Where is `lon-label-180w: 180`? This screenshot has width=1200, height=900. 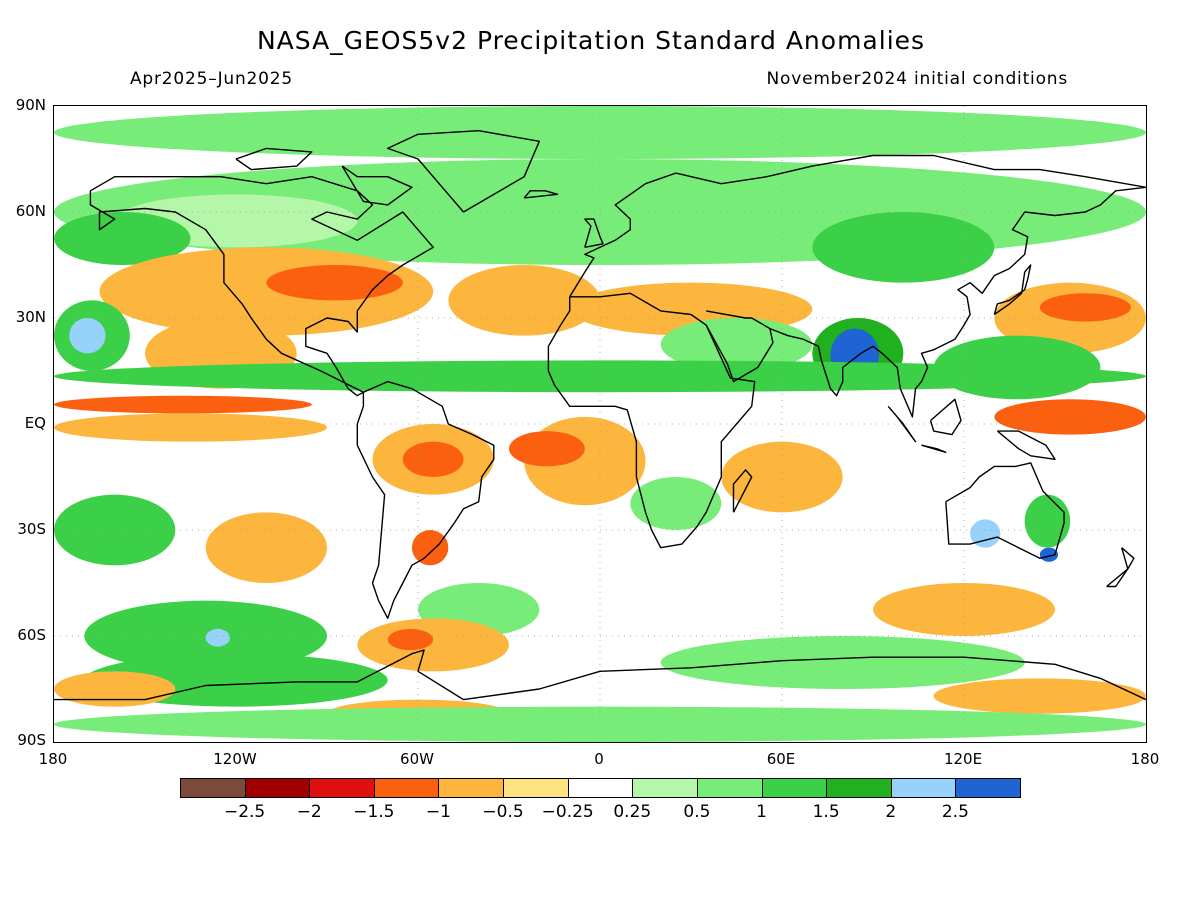 lon-label-180w: 180 is located at coordinates (53, 759).